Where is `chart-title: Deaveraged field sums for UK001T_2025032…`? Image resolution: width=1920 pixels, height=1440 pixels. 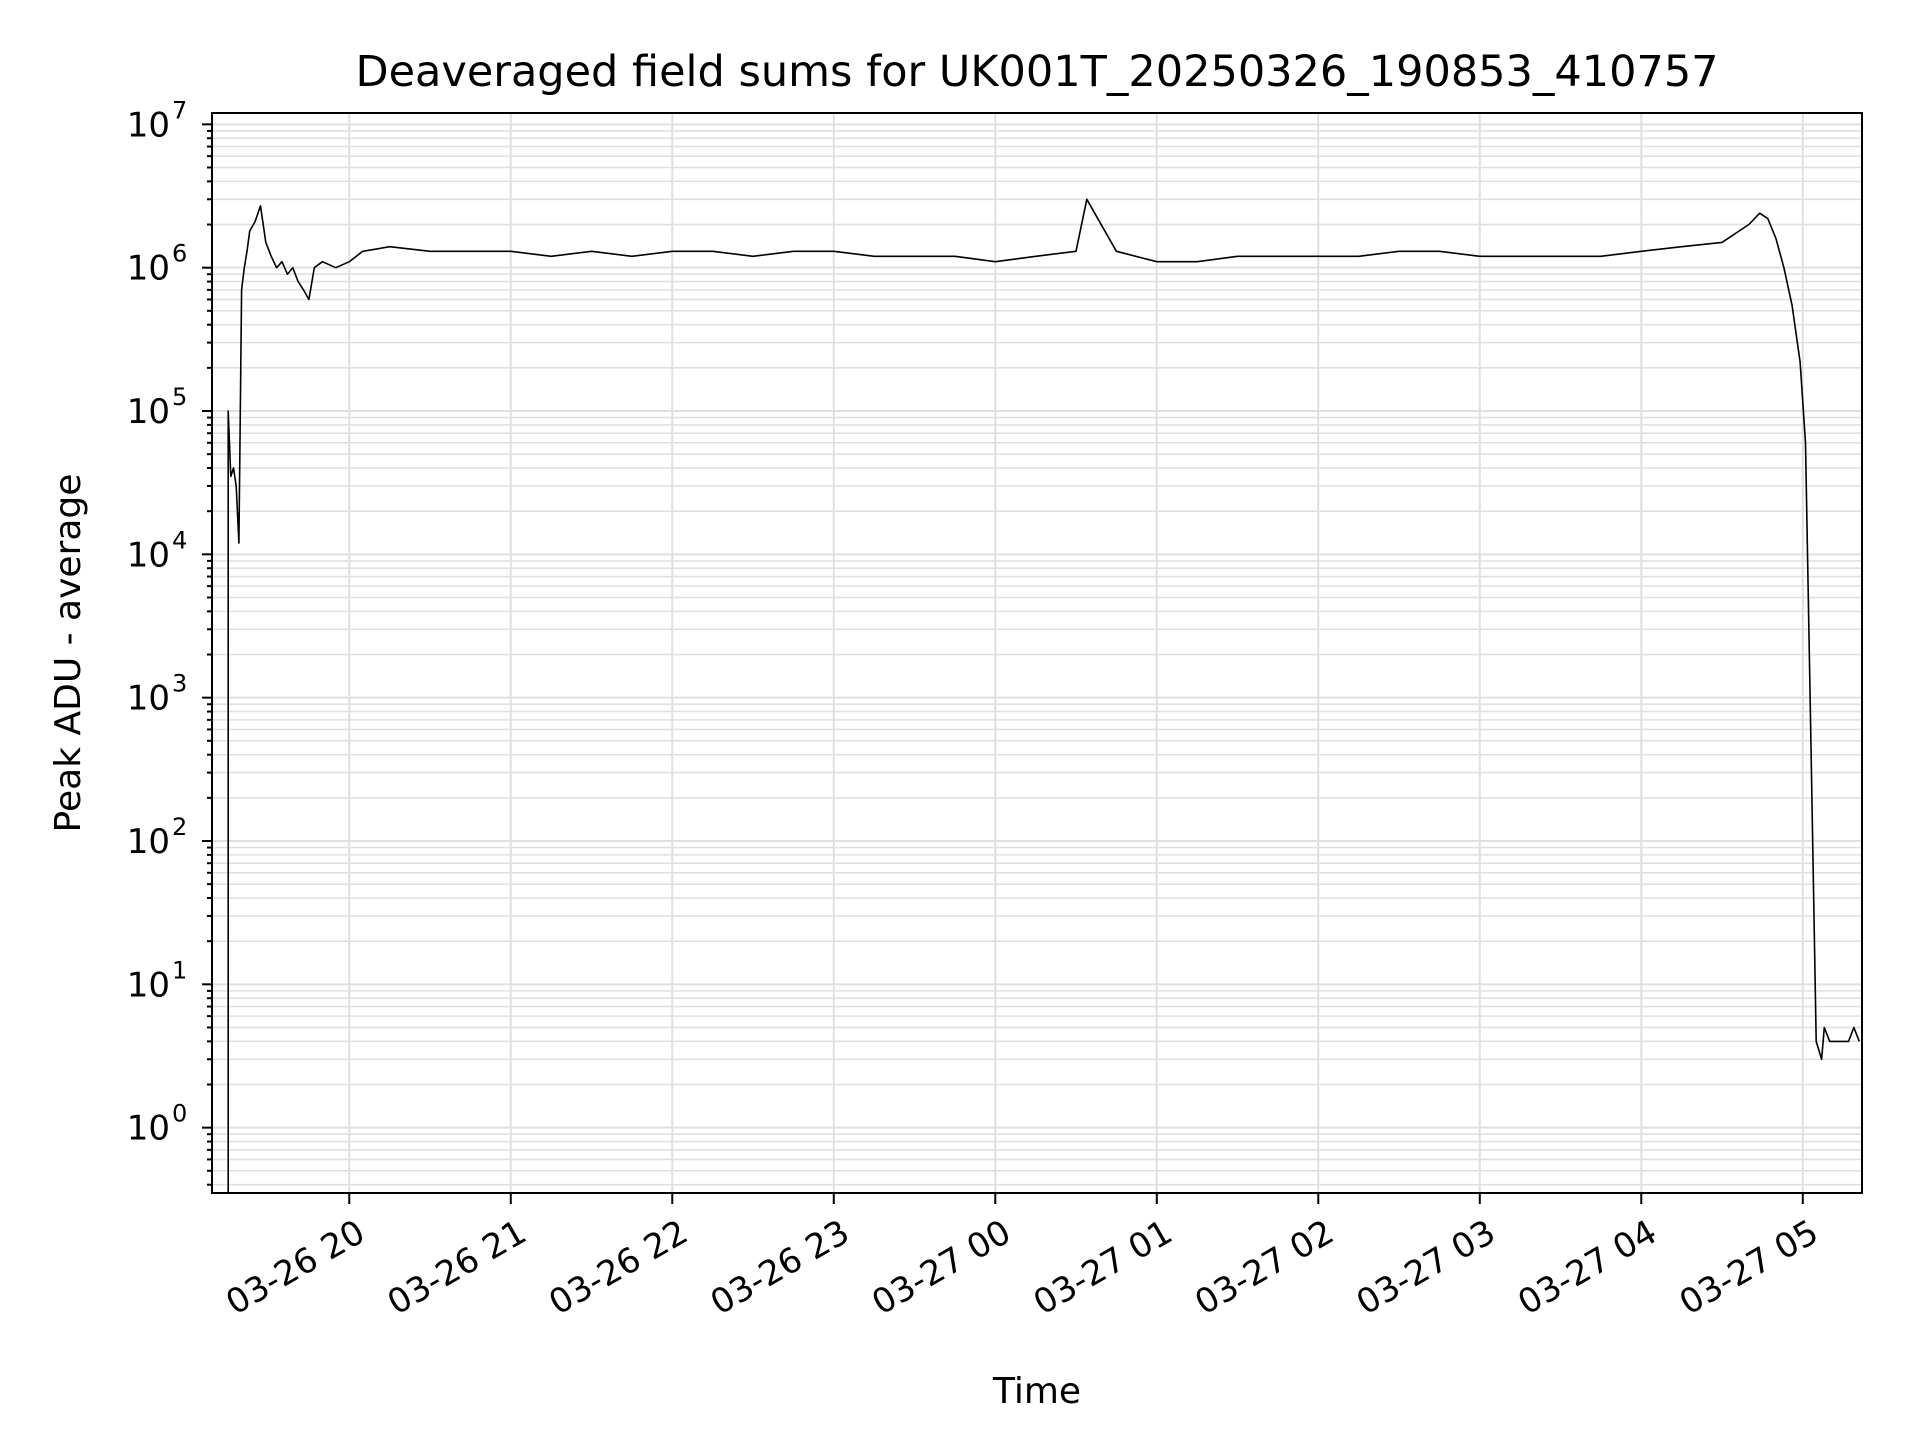 chart-title: Deaveraged field sums for UK001T_2025032… is located at coordinates (1036, 72).